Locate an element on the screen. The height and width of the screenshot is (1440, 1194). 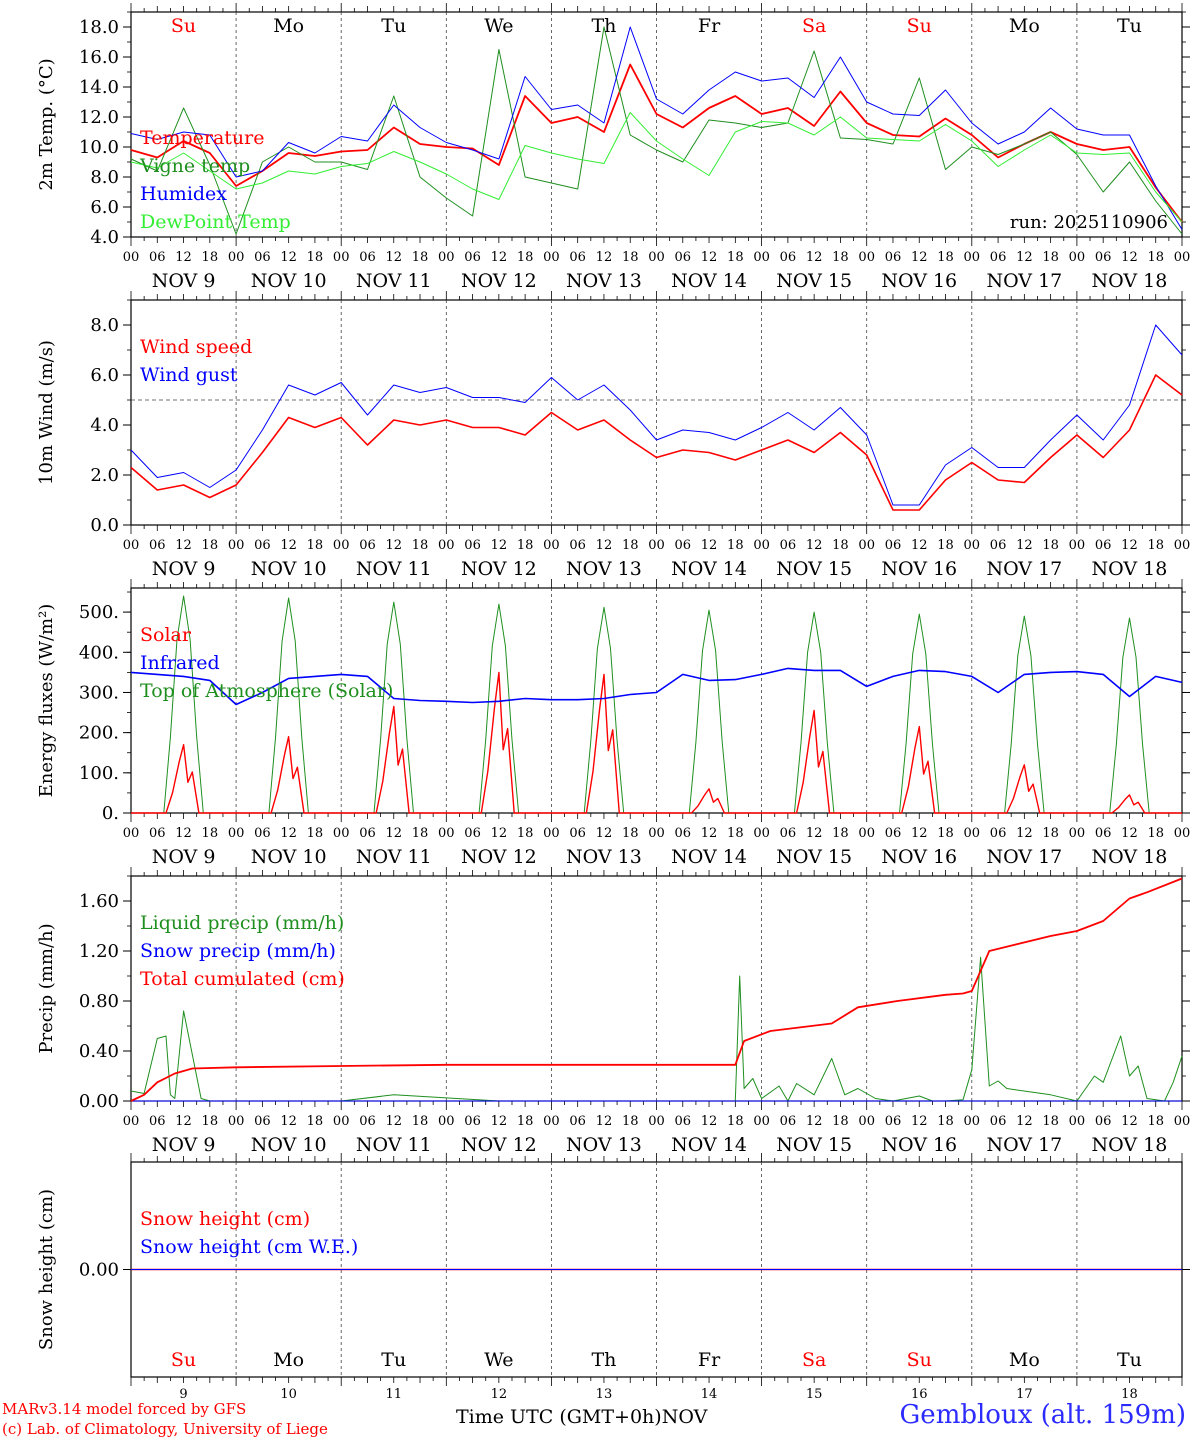
dow-label-bottom: Su is located at coordinates (183, 1360).